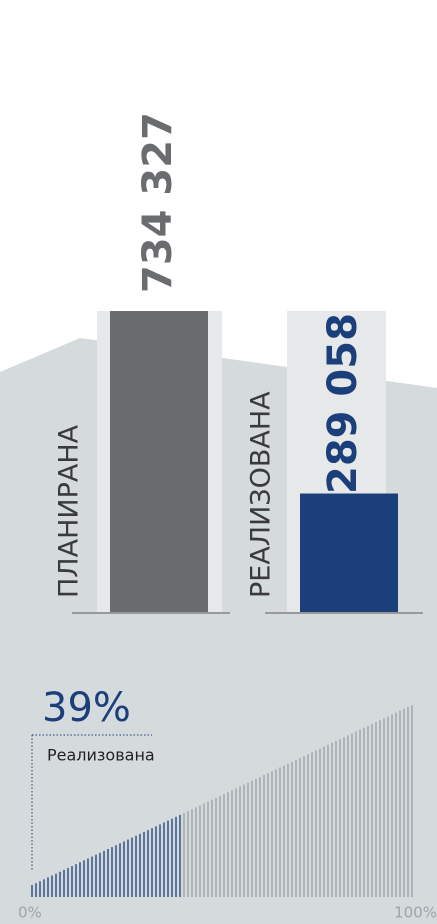 This screenshot has width=437, height=924. Describe the element at coordinates (158, 202) in the screenshot. I see `value-label: 734 327` at that location.